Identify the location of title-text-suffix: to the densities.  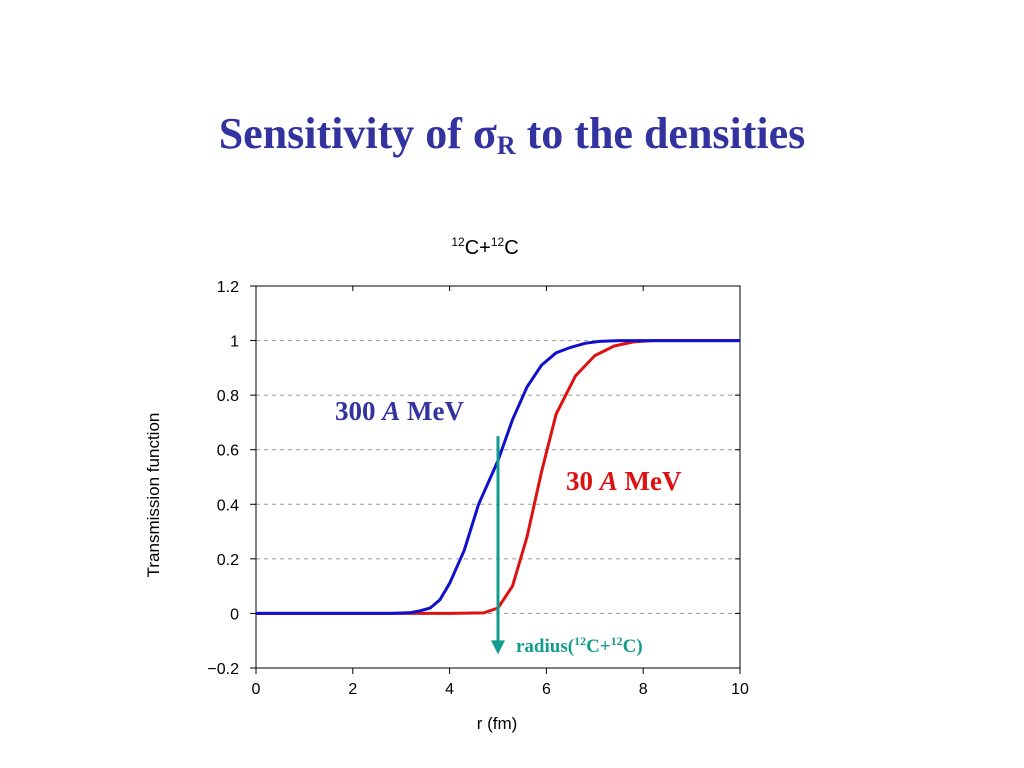
(660, 133).